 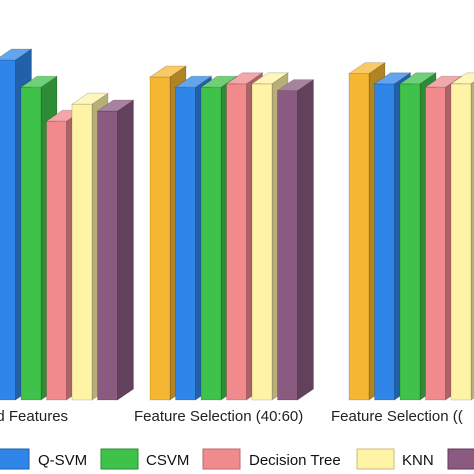 What do you see at coordinates (270, 78) in the screenshot?
I see `bar-cat1-series4-top` at bounding box center [270, 78].